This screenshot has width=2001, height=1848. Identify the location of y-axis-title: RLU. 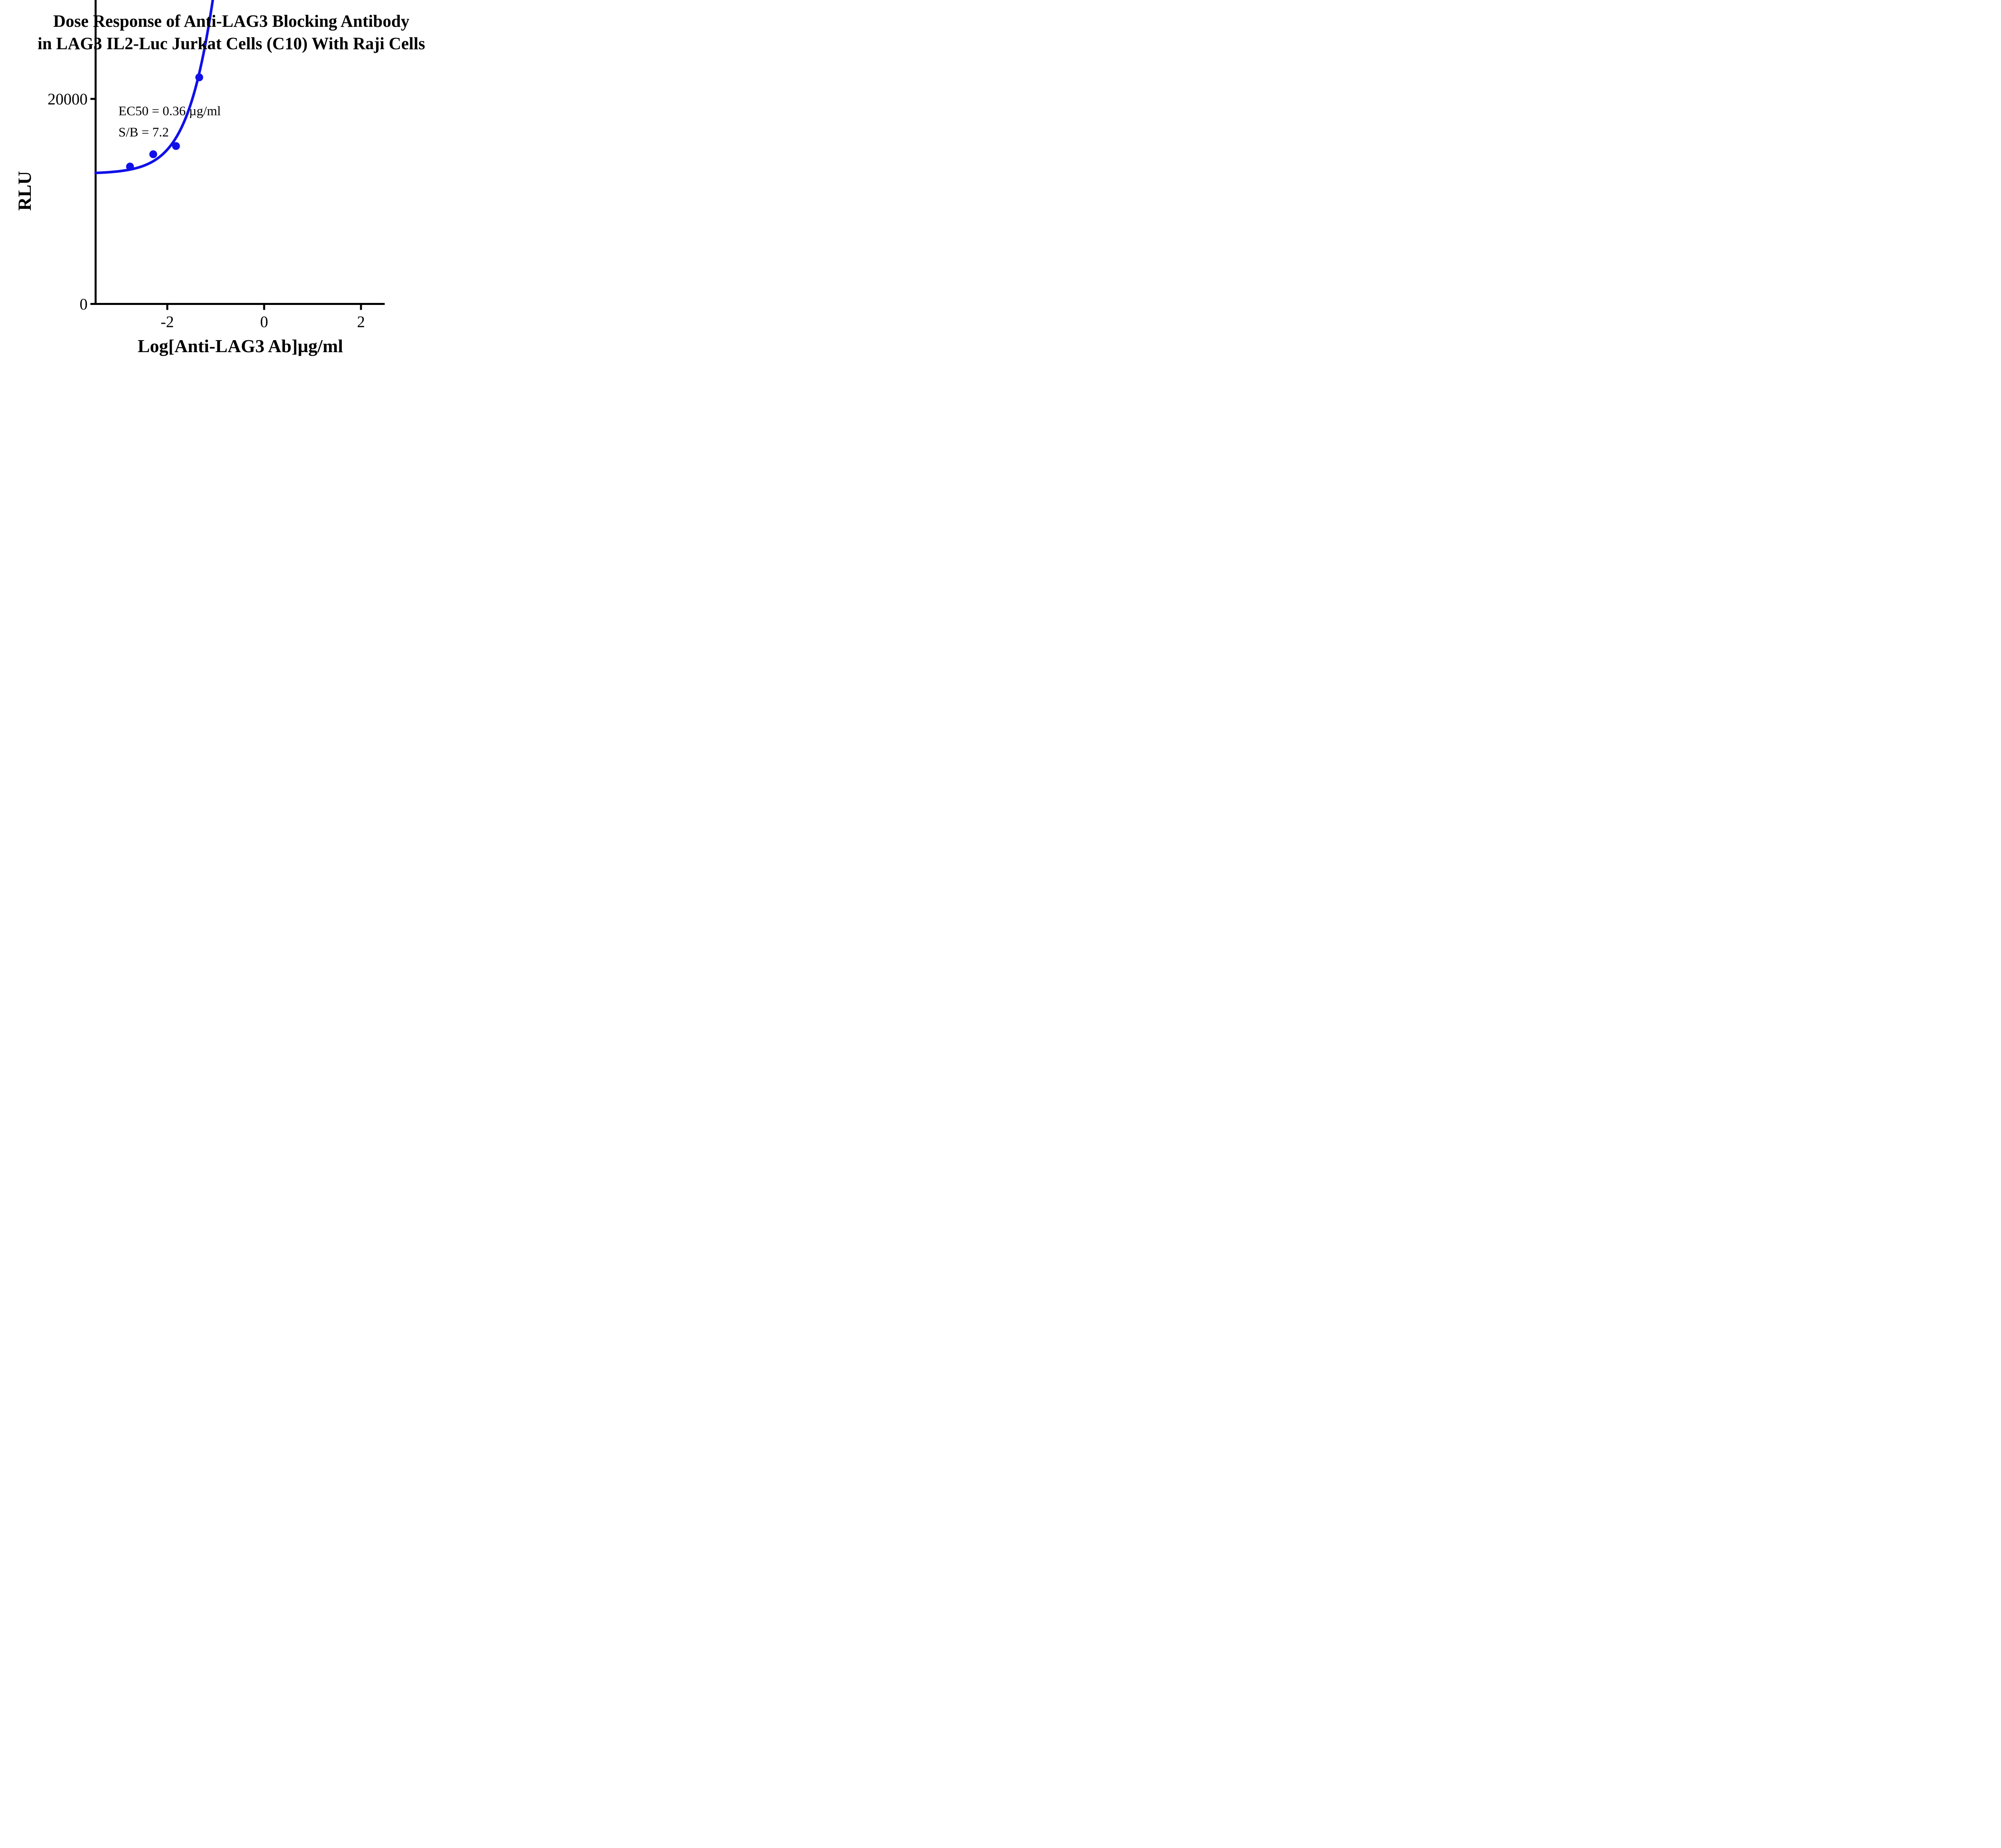
(24, 191).